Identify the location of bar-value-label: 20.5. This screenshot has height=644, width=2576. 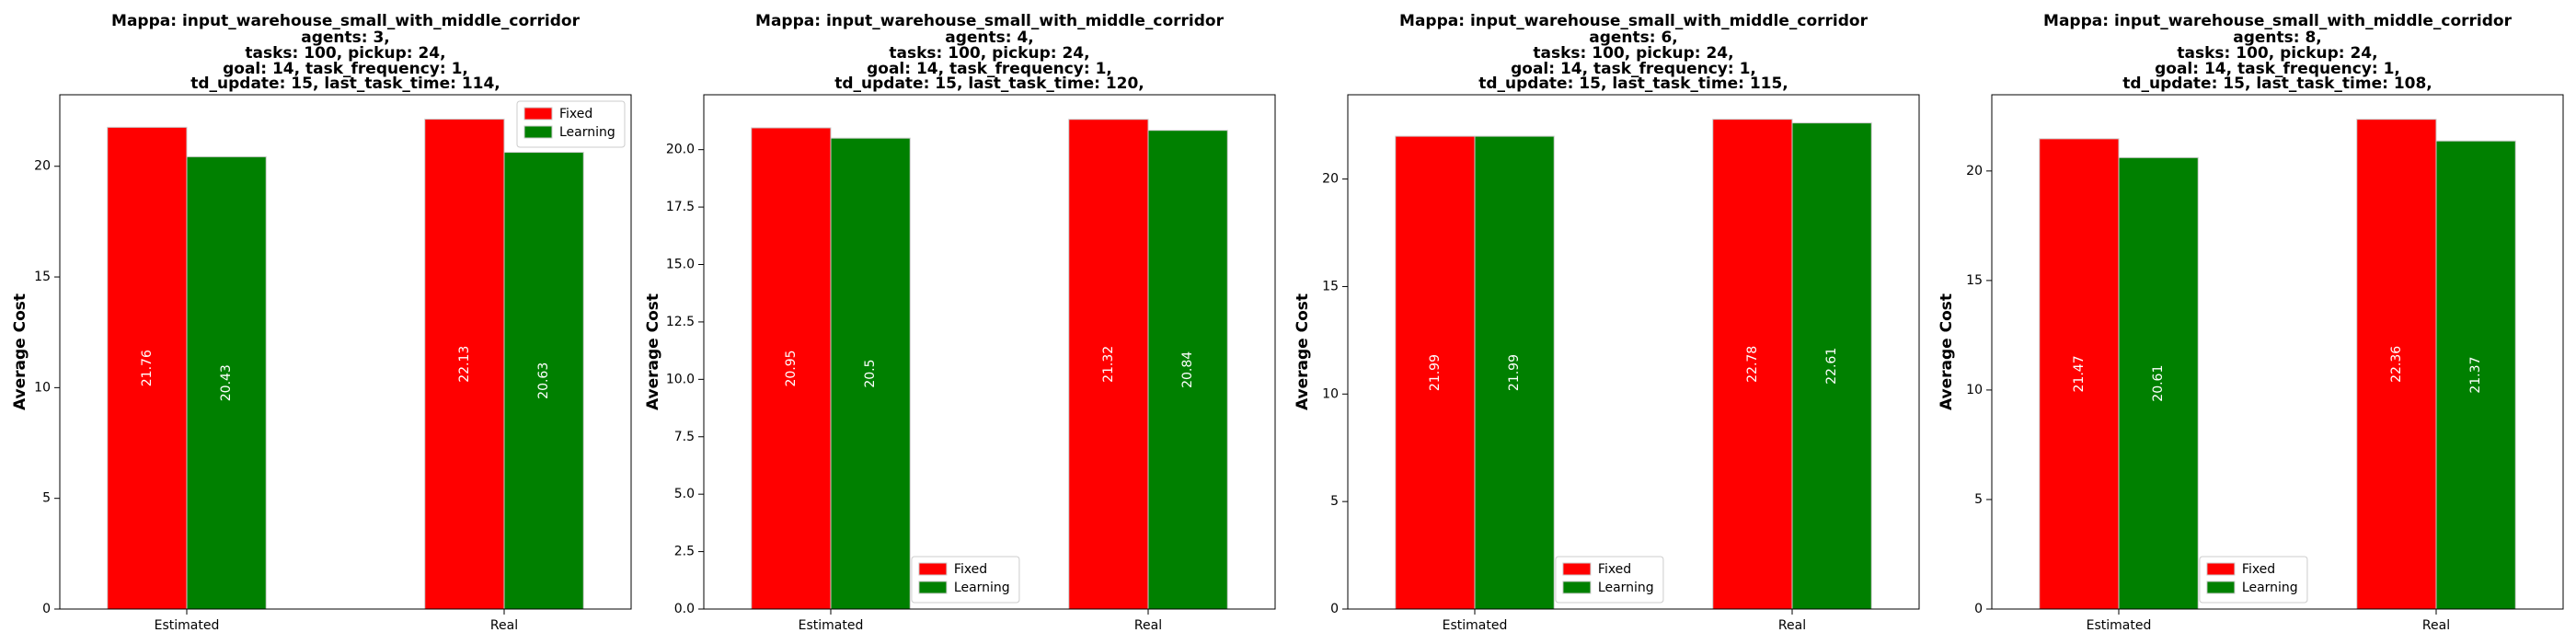
(870, 374).